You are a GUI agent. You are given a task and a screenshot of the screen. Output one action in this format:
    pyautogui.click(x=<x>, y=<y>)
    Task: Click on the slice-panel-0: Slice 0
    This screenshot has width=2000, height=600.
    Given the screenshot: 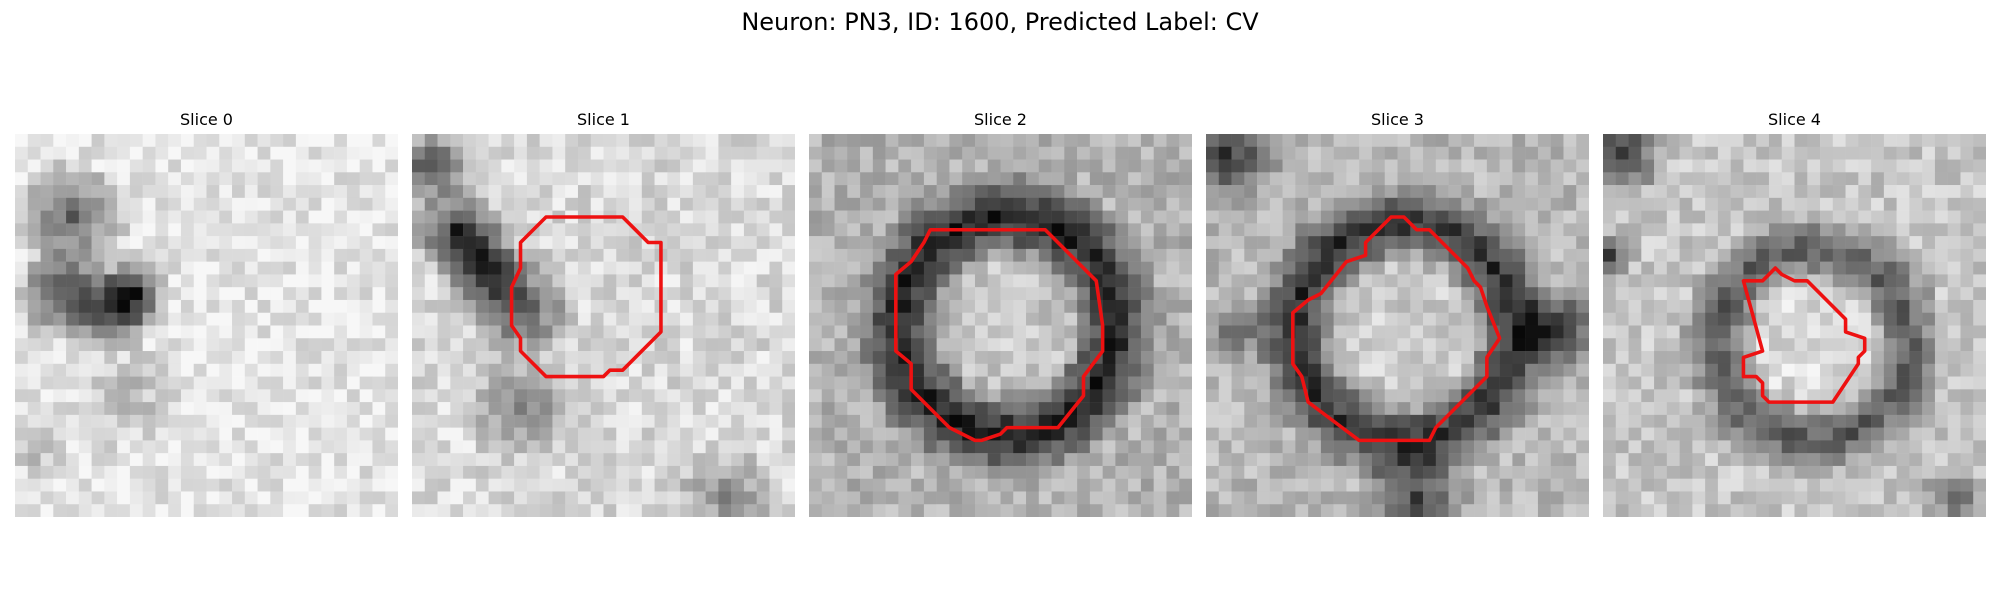 What is the action you would take?
    pyautogui.click(x=206, y=315)
    